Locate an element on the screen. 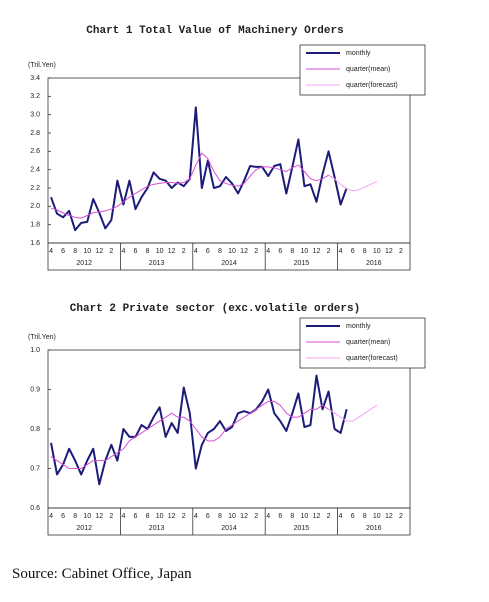  y-tick-label: 3.0 is located at coordinates (35, 115).